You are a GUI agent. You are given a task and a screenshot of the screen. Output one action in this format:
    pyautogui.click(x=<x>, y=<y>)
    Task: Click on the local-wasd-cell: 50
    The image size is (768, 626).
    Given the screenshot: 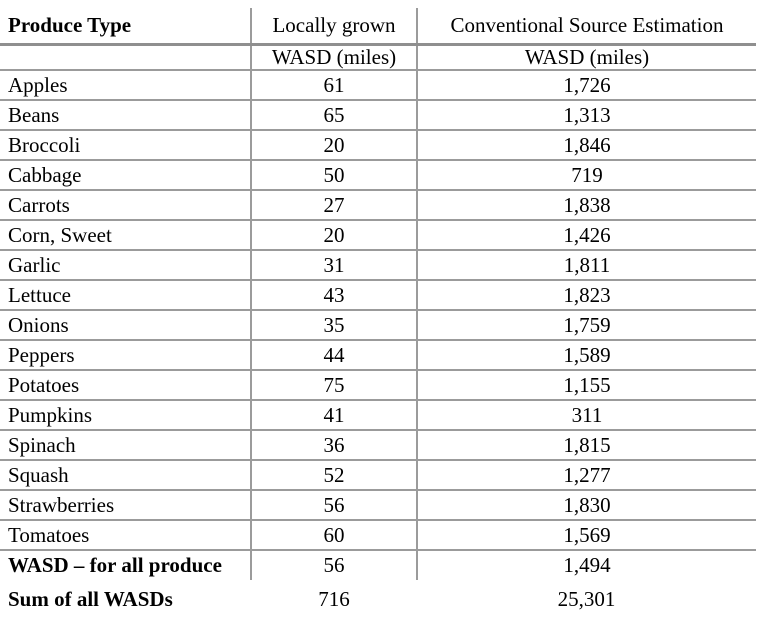 What is the action you would take?
    pyautogui.click(x=334, y=175)
    